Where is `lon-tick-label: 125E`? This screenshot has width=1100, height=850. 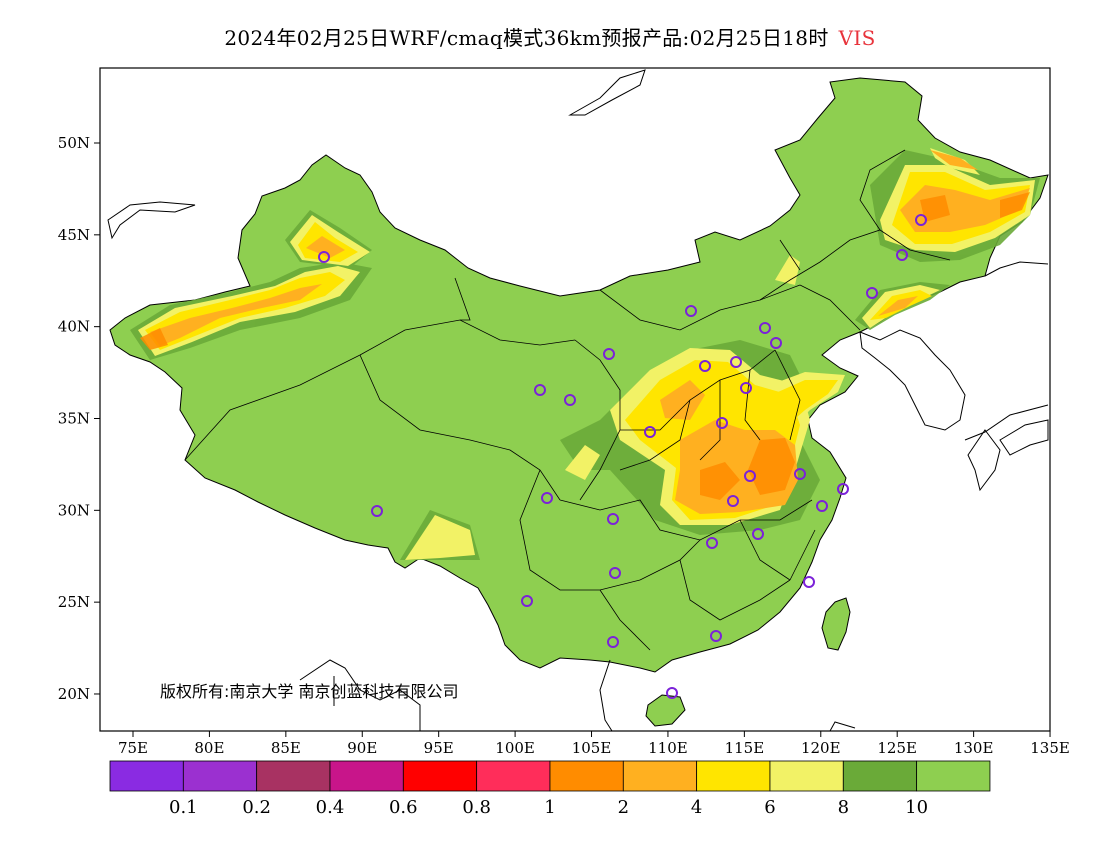
lon-tick-label: 125E is located at coordinates (897, 748).